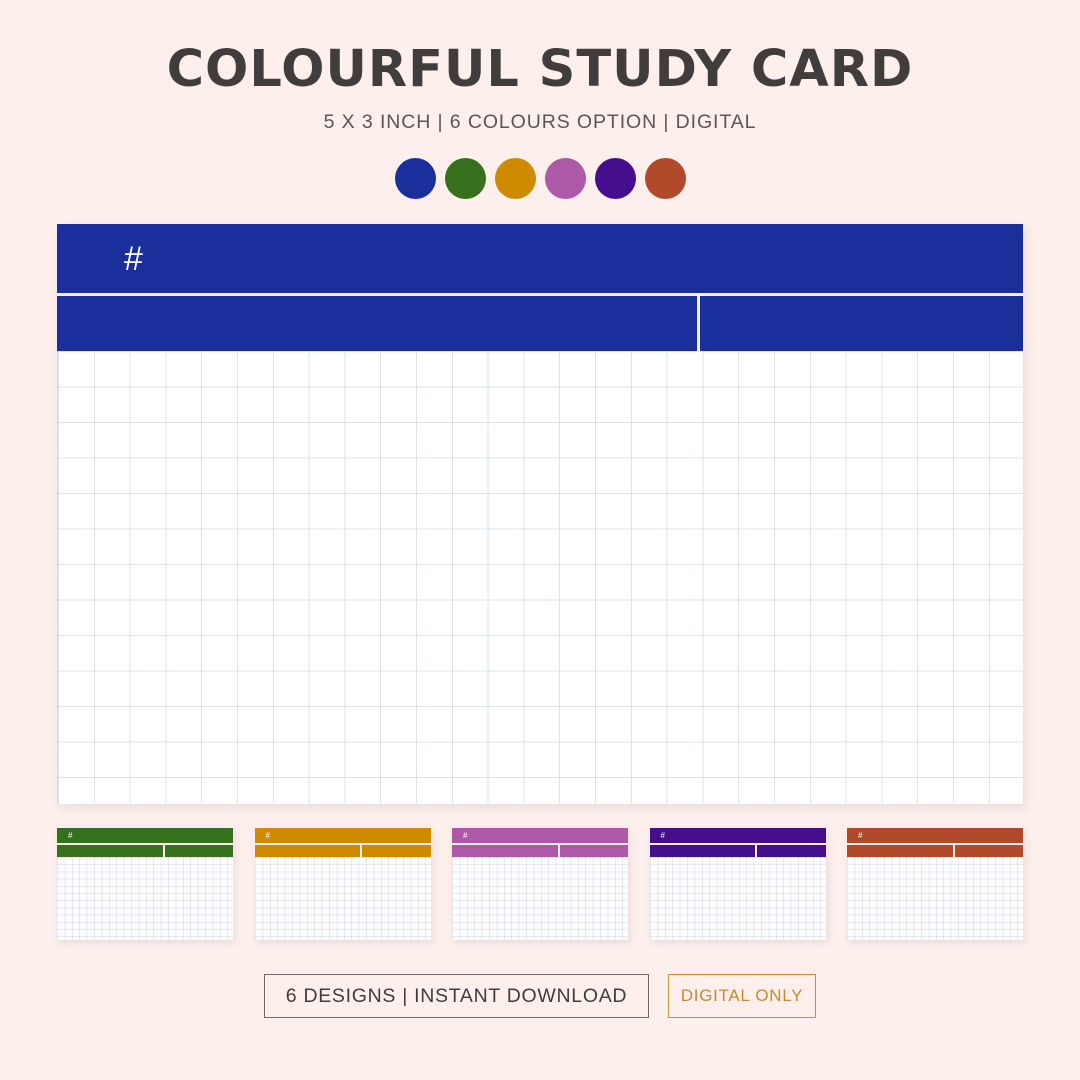  Describe the element at coordinates (742, 996) in the screenshot. I see `digital-only-badge: DIGITAL ONLY` at that location.